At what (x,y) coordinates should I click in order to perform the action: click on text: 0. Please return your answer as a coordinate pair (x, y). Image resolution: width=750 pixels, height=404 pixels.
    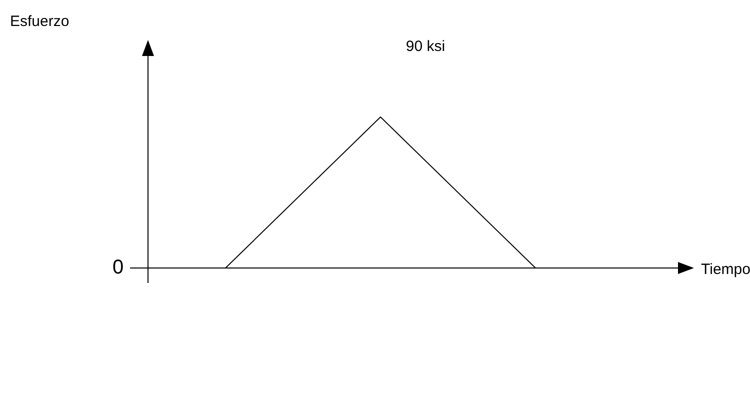
    Looking at the image, I should click on (118, 267).